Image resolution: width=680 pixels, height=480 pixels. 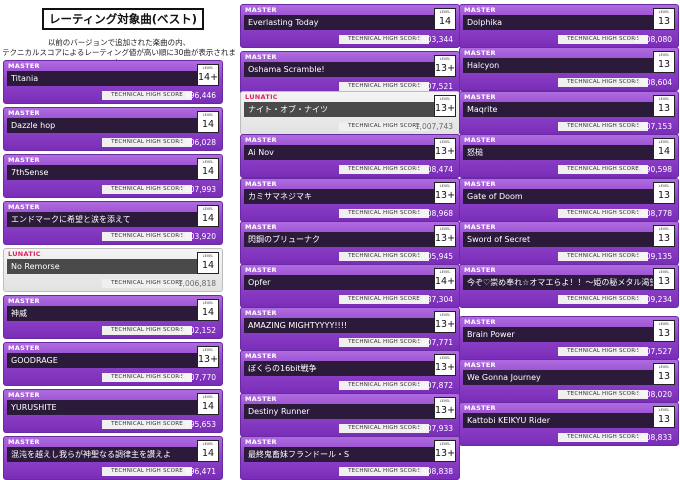 What do you see at coordinates (445, 279) in the screenshot?
I see `level-box: LEVEL 14+` at bounding box center [445, 279].